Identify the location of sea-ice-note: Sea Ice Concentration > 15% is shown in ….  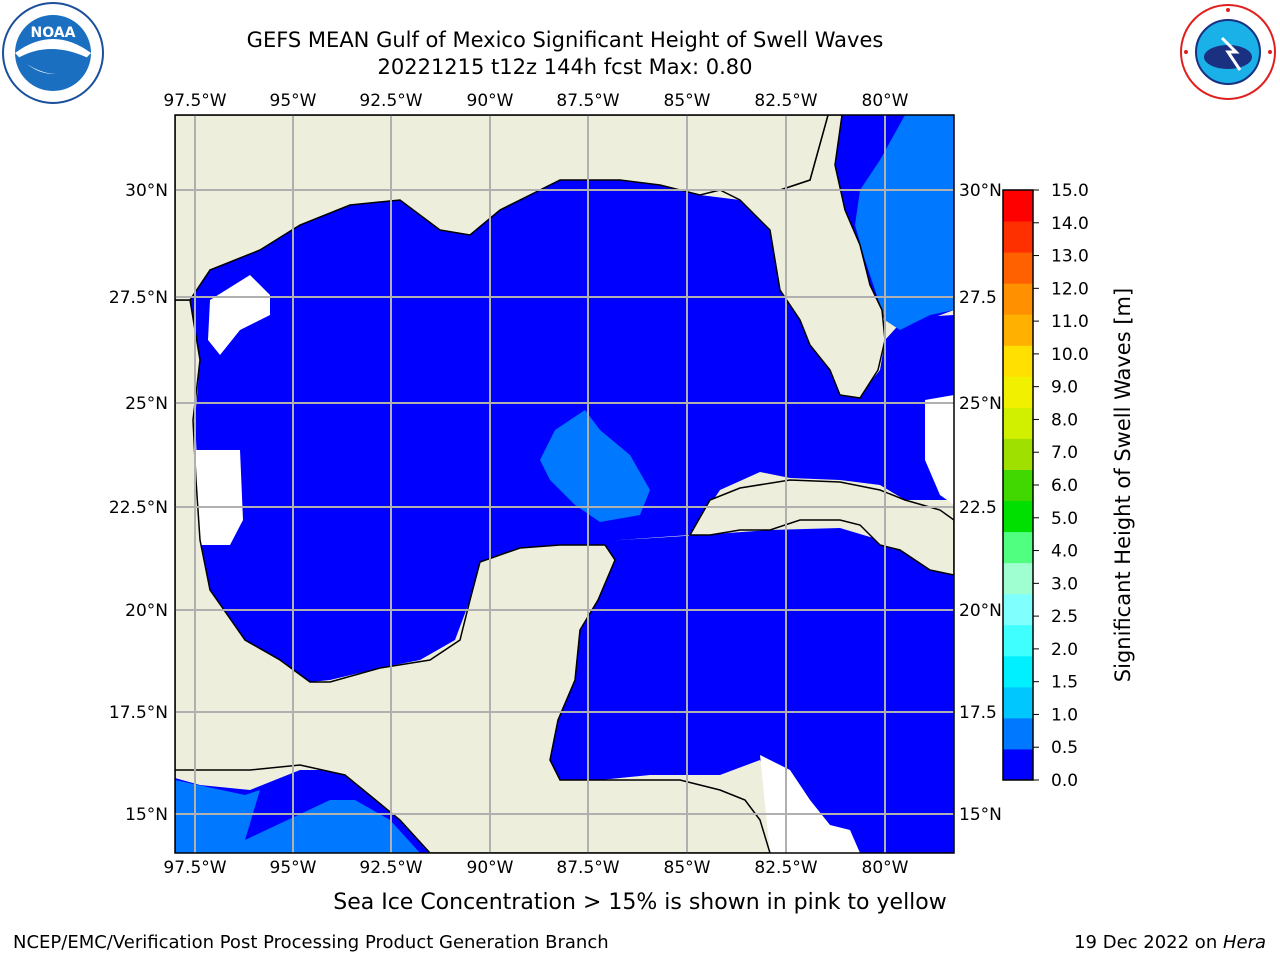
(640, 902).